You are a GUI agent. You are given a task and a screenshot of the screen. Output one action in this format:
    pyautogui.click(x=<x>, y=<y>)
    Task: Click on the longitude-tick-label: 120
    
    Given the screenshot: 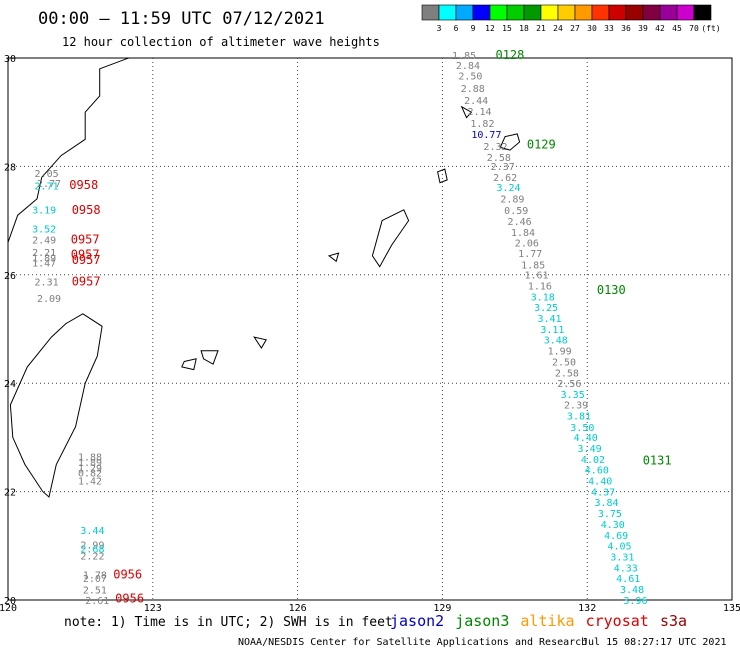 What is the action you would take?
    pyautogui.click(x=8, y=608)
    